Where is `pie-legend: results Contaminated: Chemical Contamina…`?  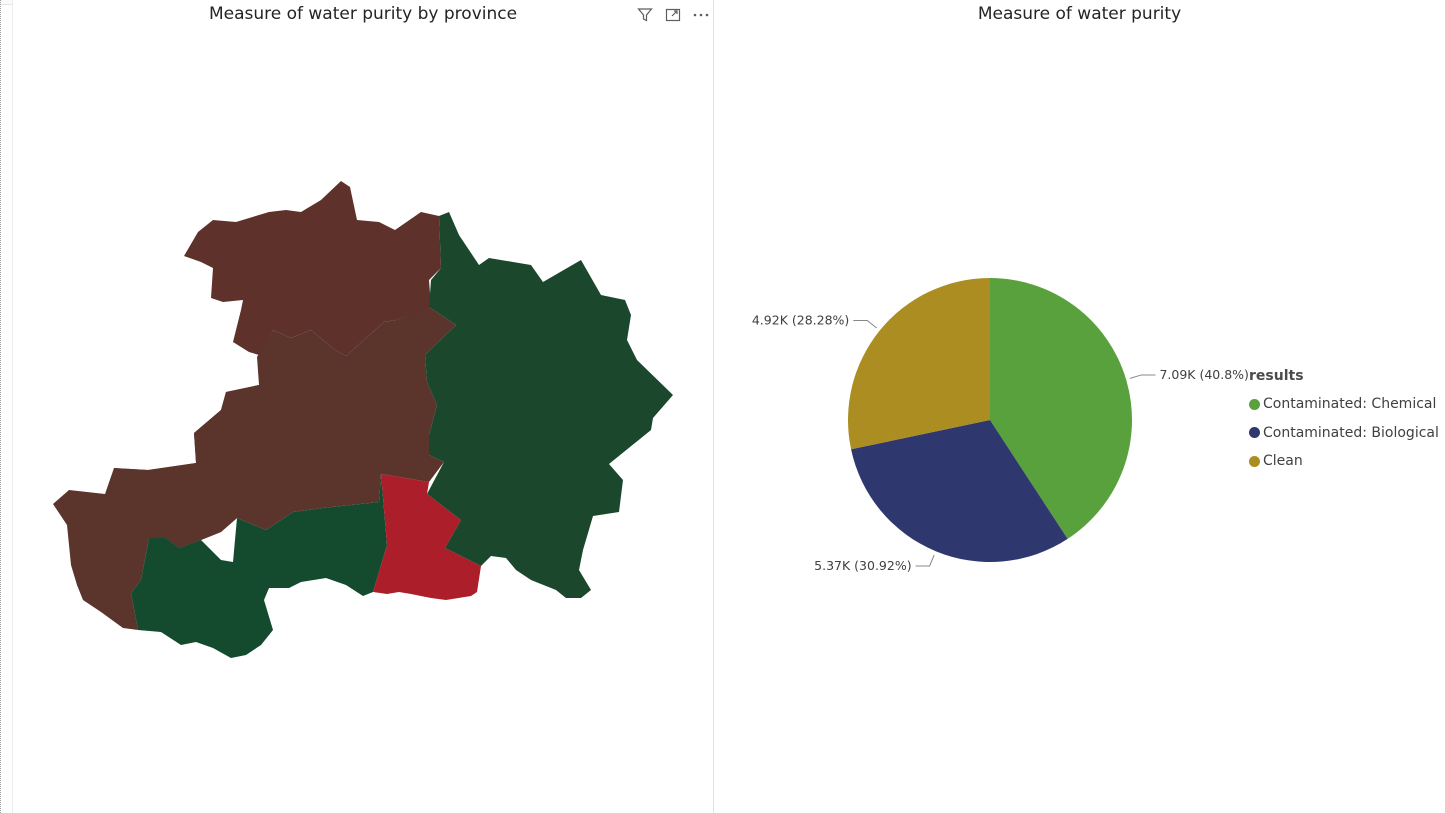
pie-legend: results Contaminated: Chemical Contamina… is located at coordinates (1344, 422).